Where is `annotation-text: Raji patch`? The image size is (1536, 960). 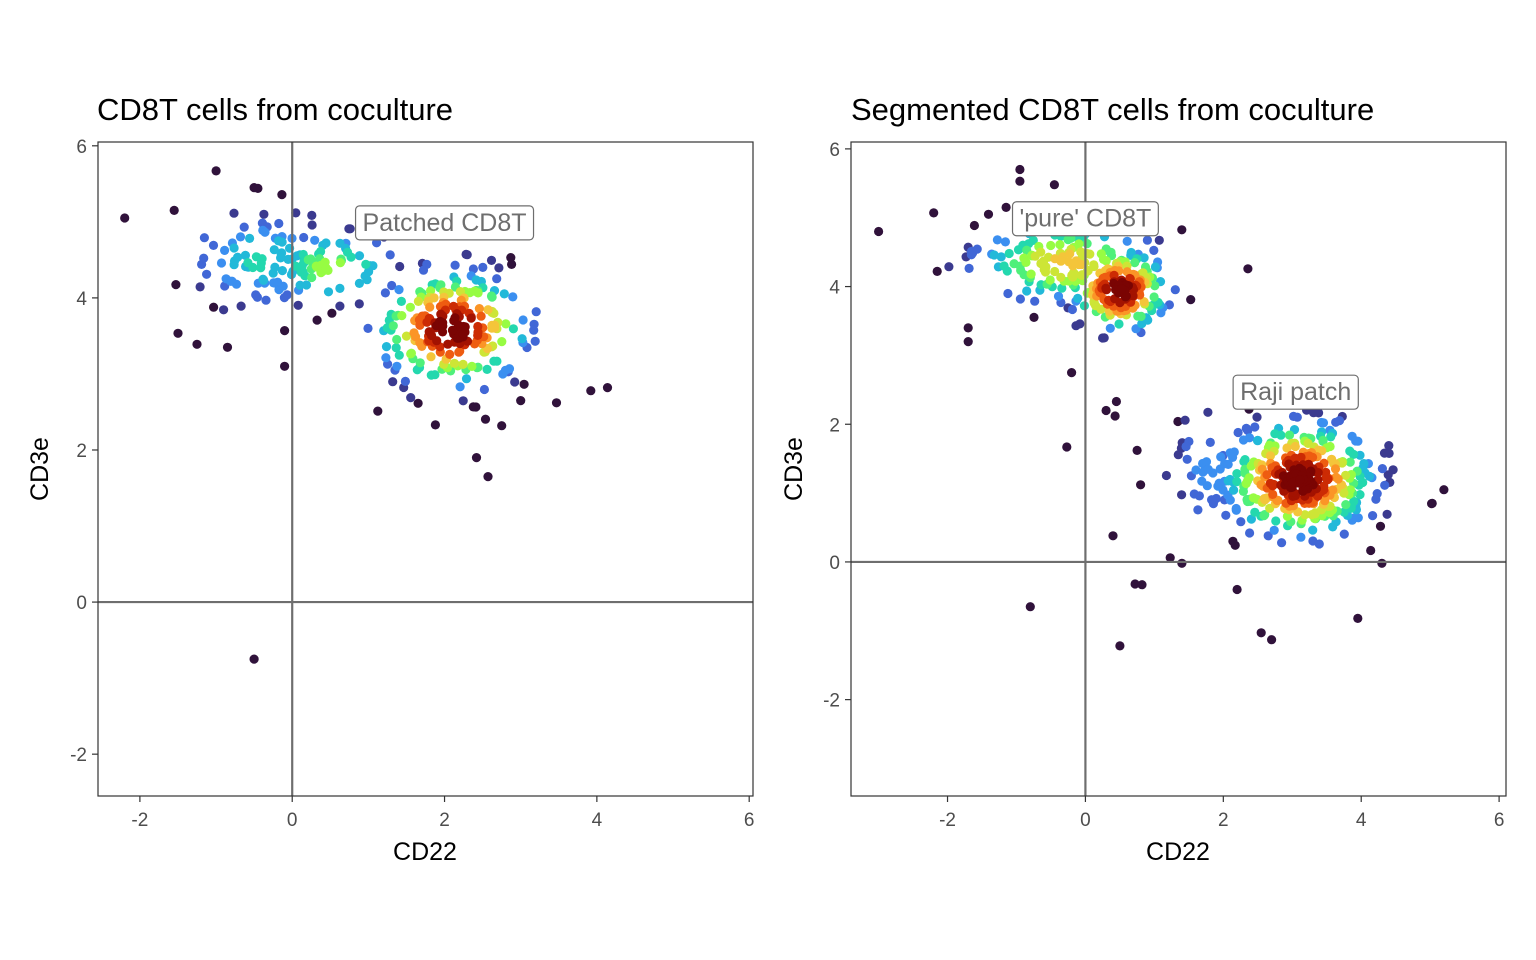
annotation-text: Raji patch is located at coordinates (1295, 392).